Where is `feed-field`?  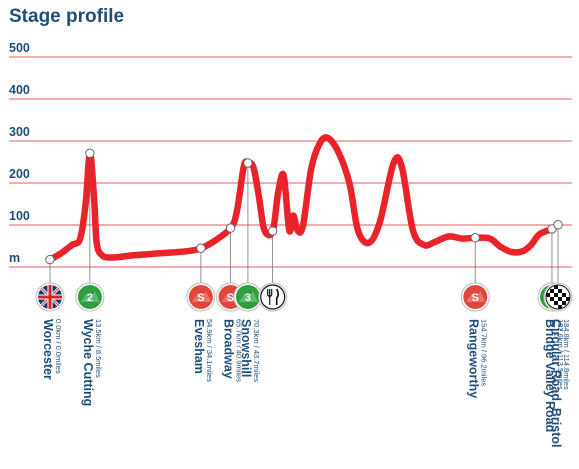
feed-field is located at coordinates (273, 297).